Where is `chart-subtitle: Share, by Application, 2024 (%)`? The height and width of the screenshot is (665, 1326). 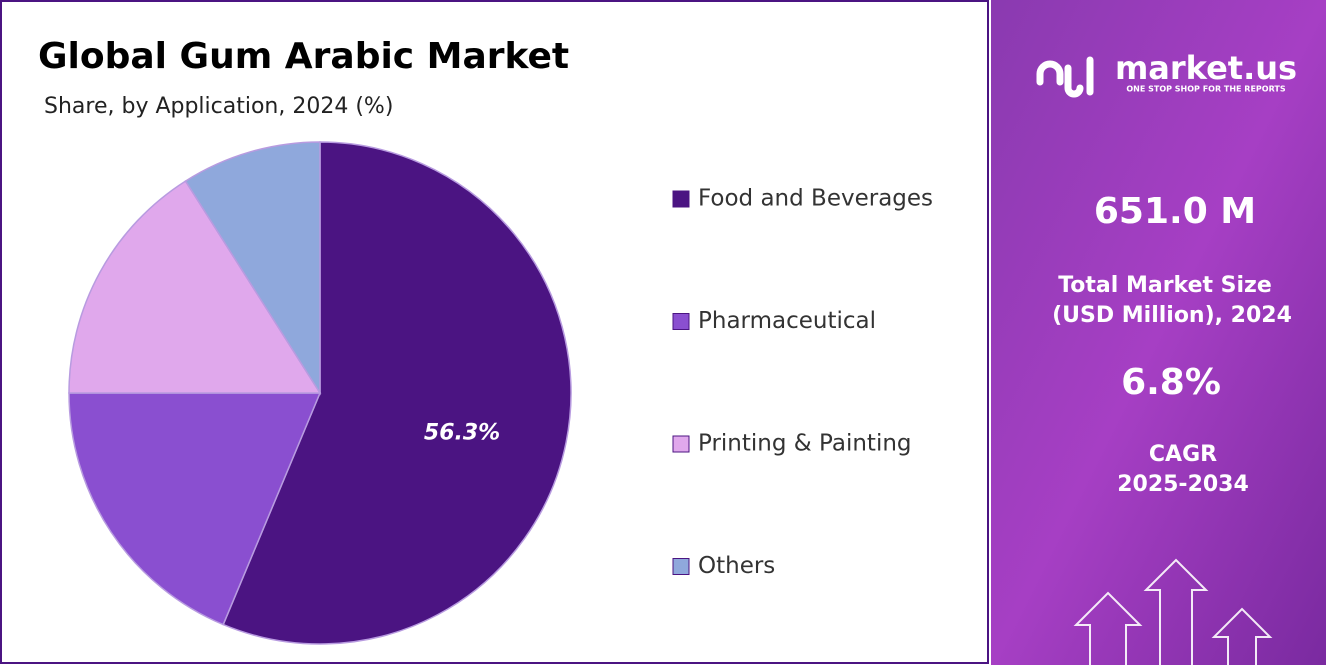 chart-subtitle: Share, by Application, 2024 (%) is located at coordinates (218, 106).